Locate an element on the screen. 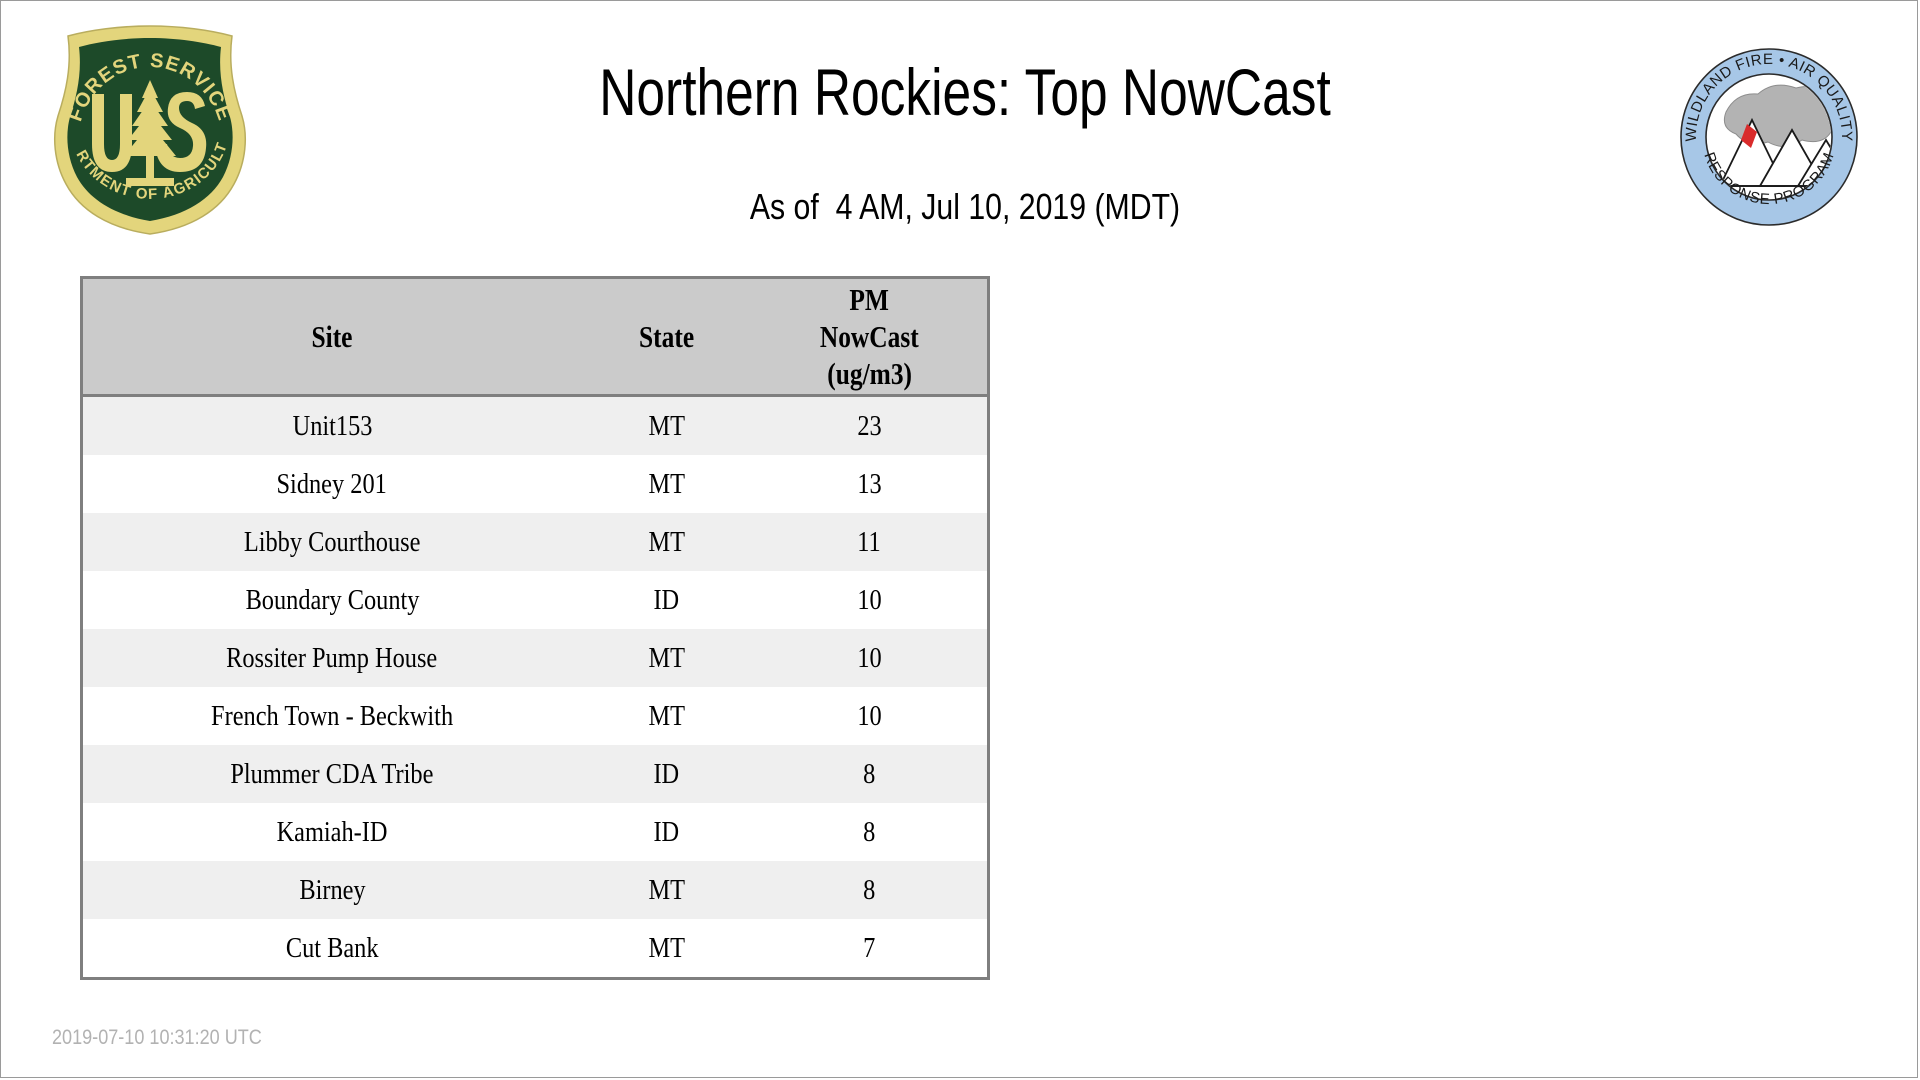  cell-site: Plummer CDA Tribe is located at coordinates (331, 774).